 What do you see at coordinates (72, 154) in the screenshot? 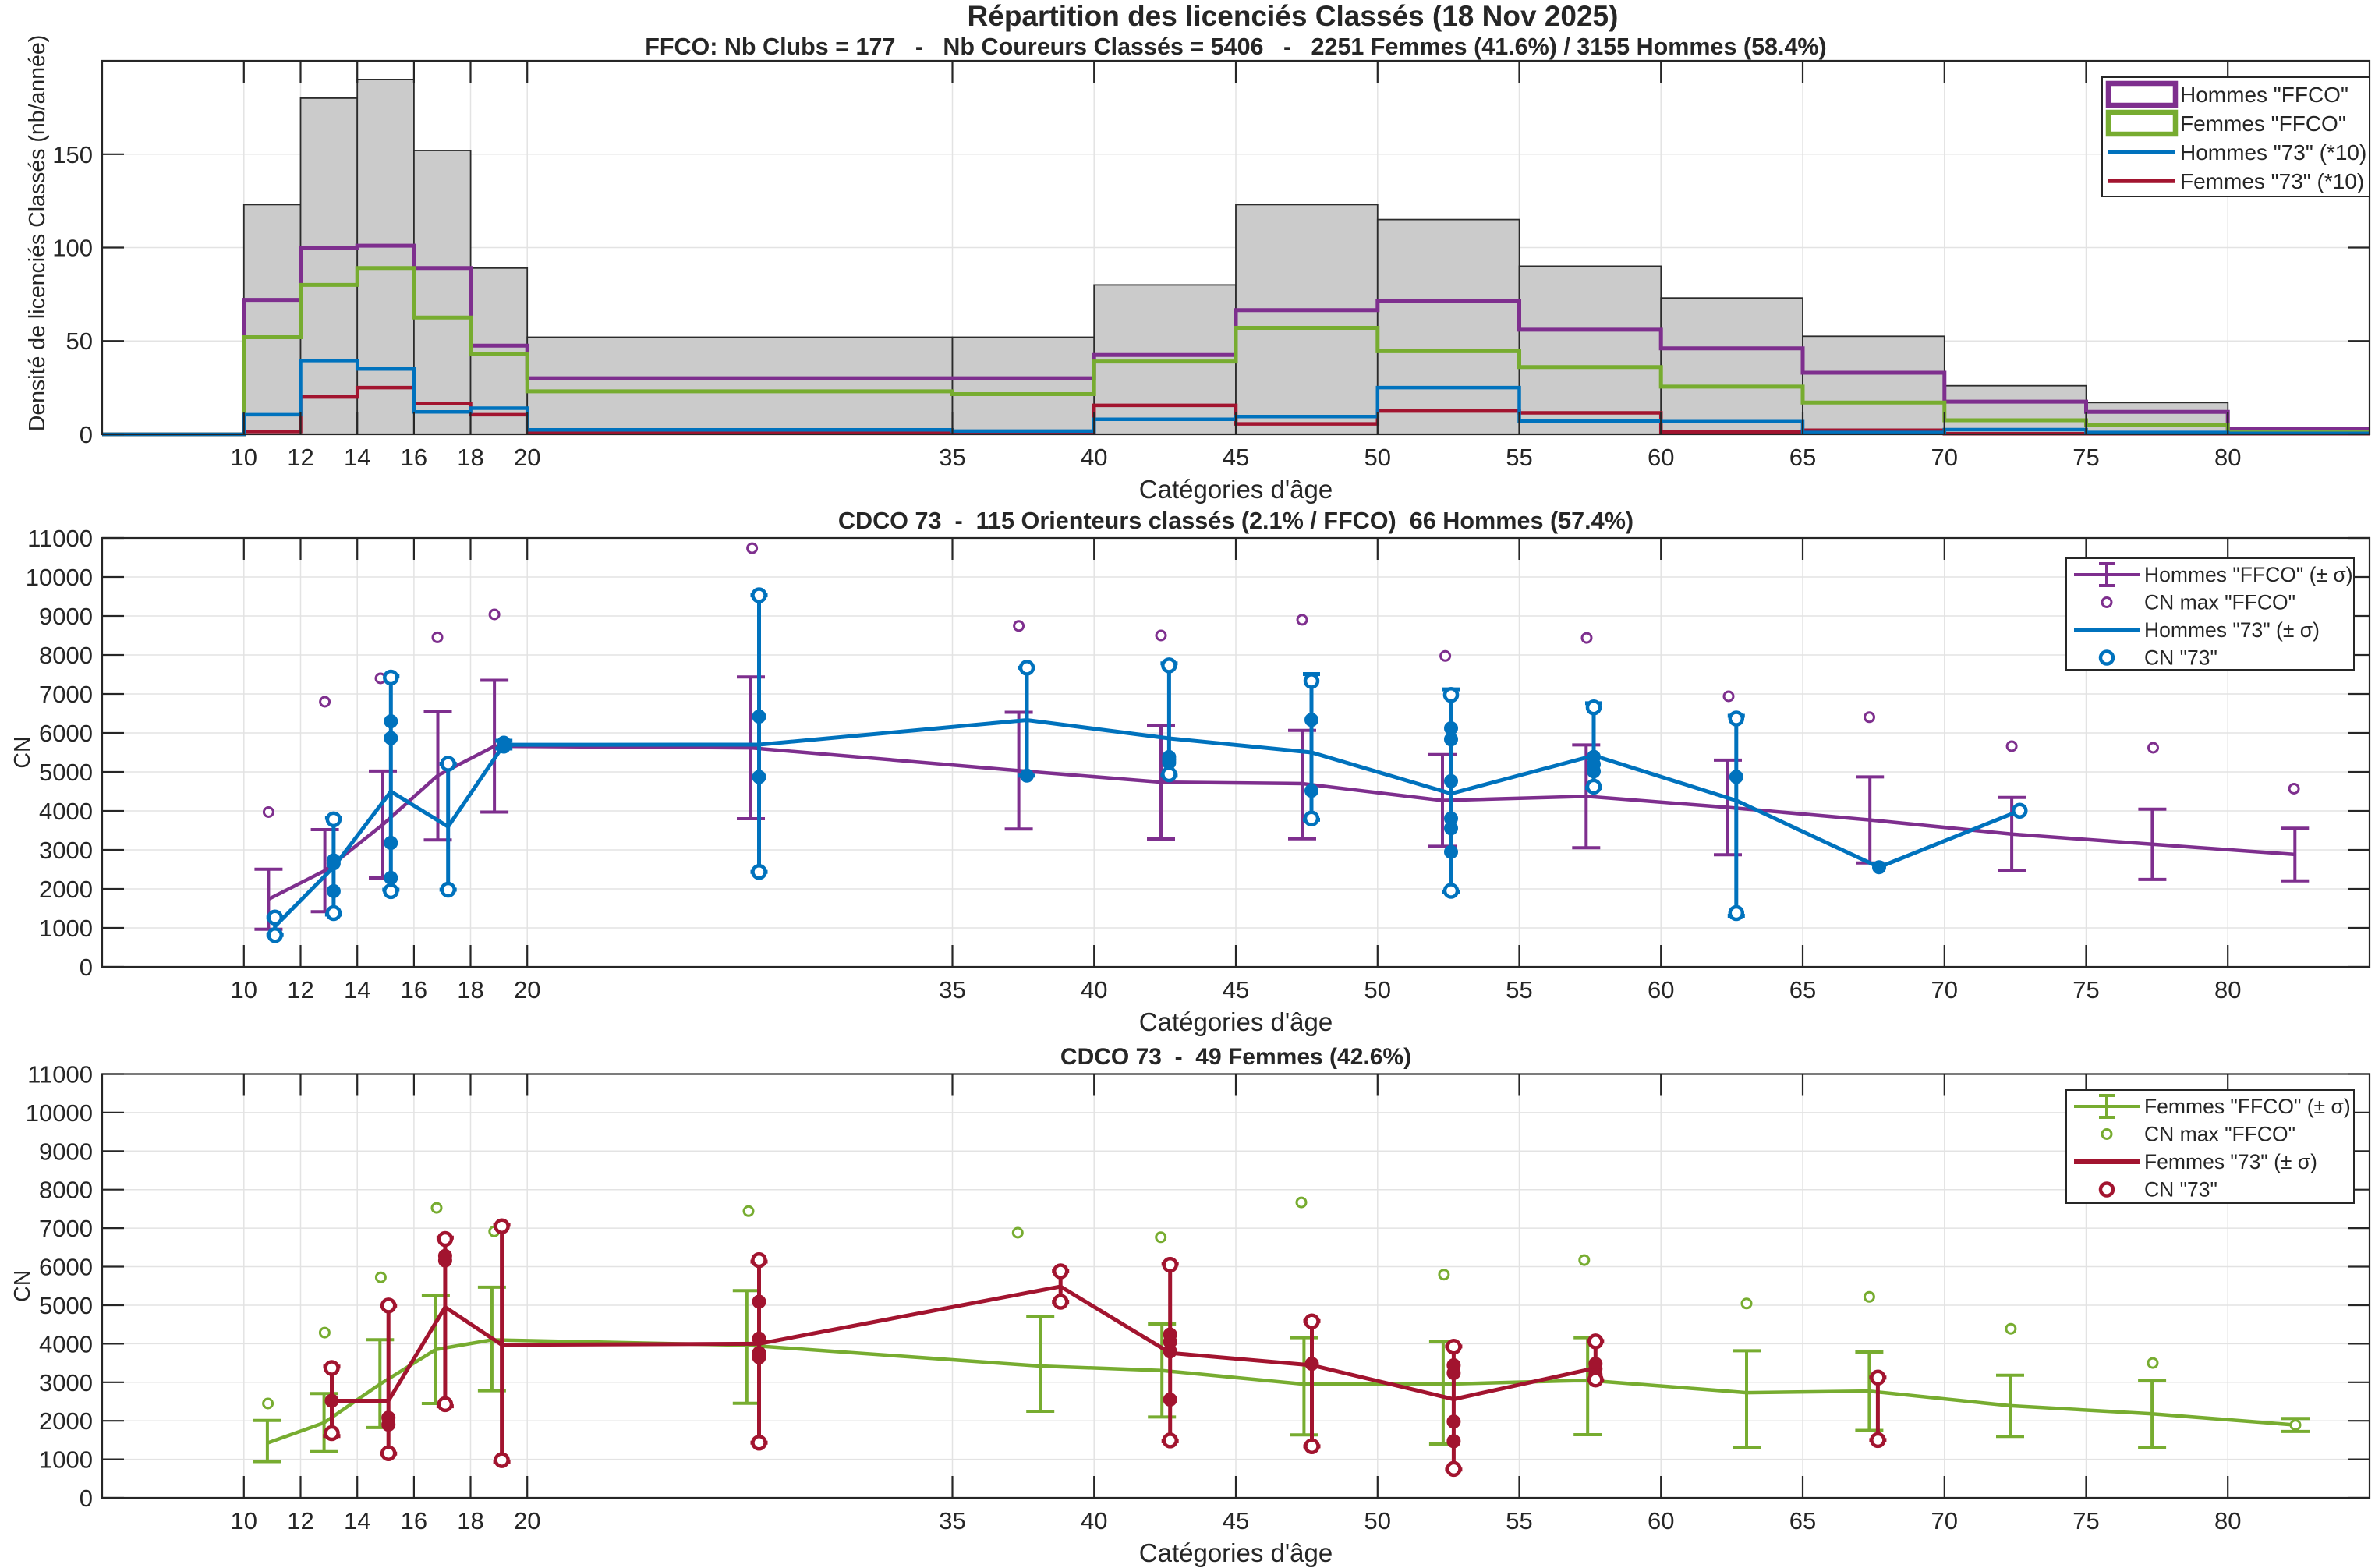
I see `svg-text: 150` at bounding box center [72, 154].